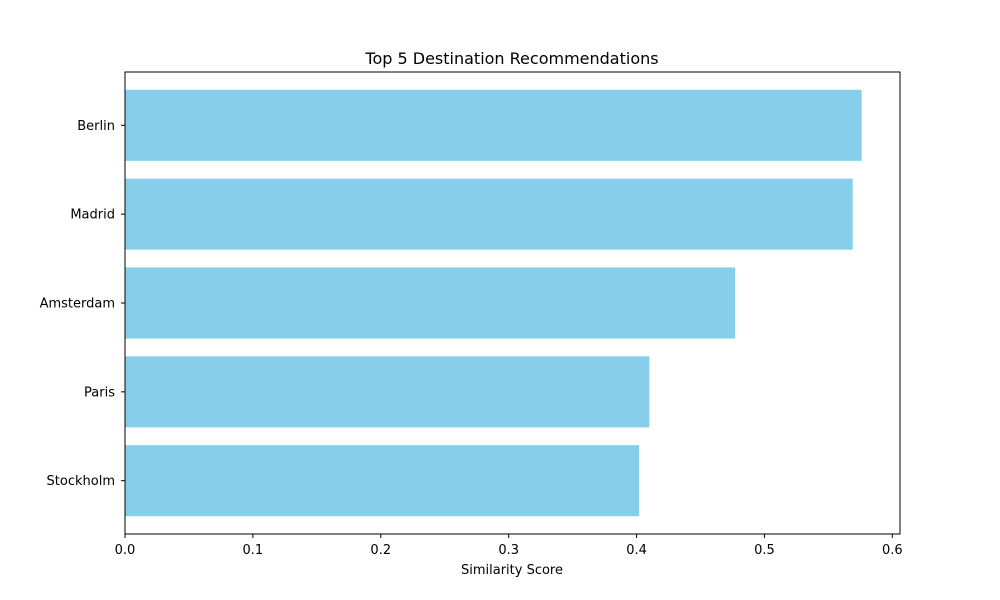  What do you see at coordinates (380, 550) in the screenshot?
I see `x-tick-label: 0.2` at bounding box center [380, 550].